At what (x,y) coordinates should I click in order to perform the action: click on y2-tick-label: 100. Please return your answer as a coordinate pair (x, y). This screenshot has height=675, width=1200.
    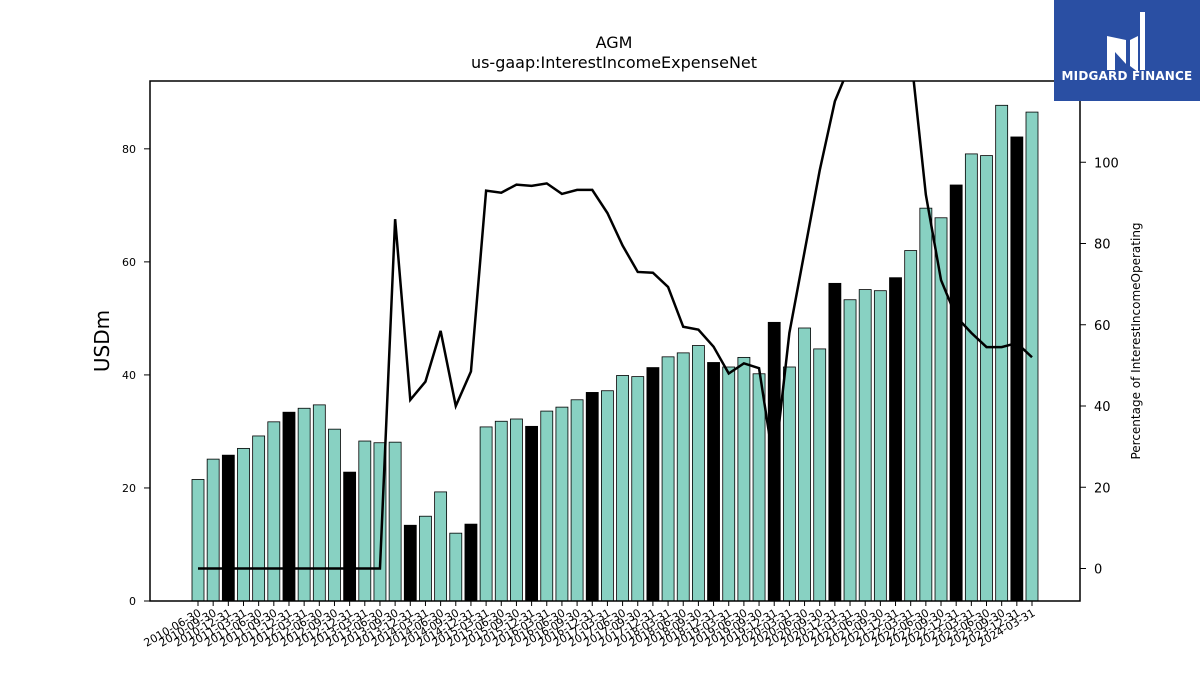
    Looking at the image, I should click on (1106, 163).